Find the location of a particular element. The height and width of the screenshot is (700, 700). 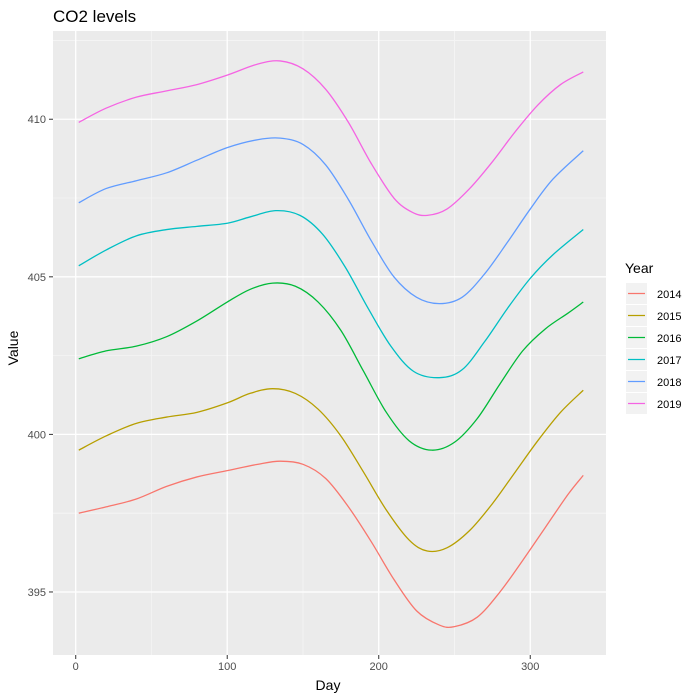

x-tick-label: 200 is located at coordinates (379, 667).